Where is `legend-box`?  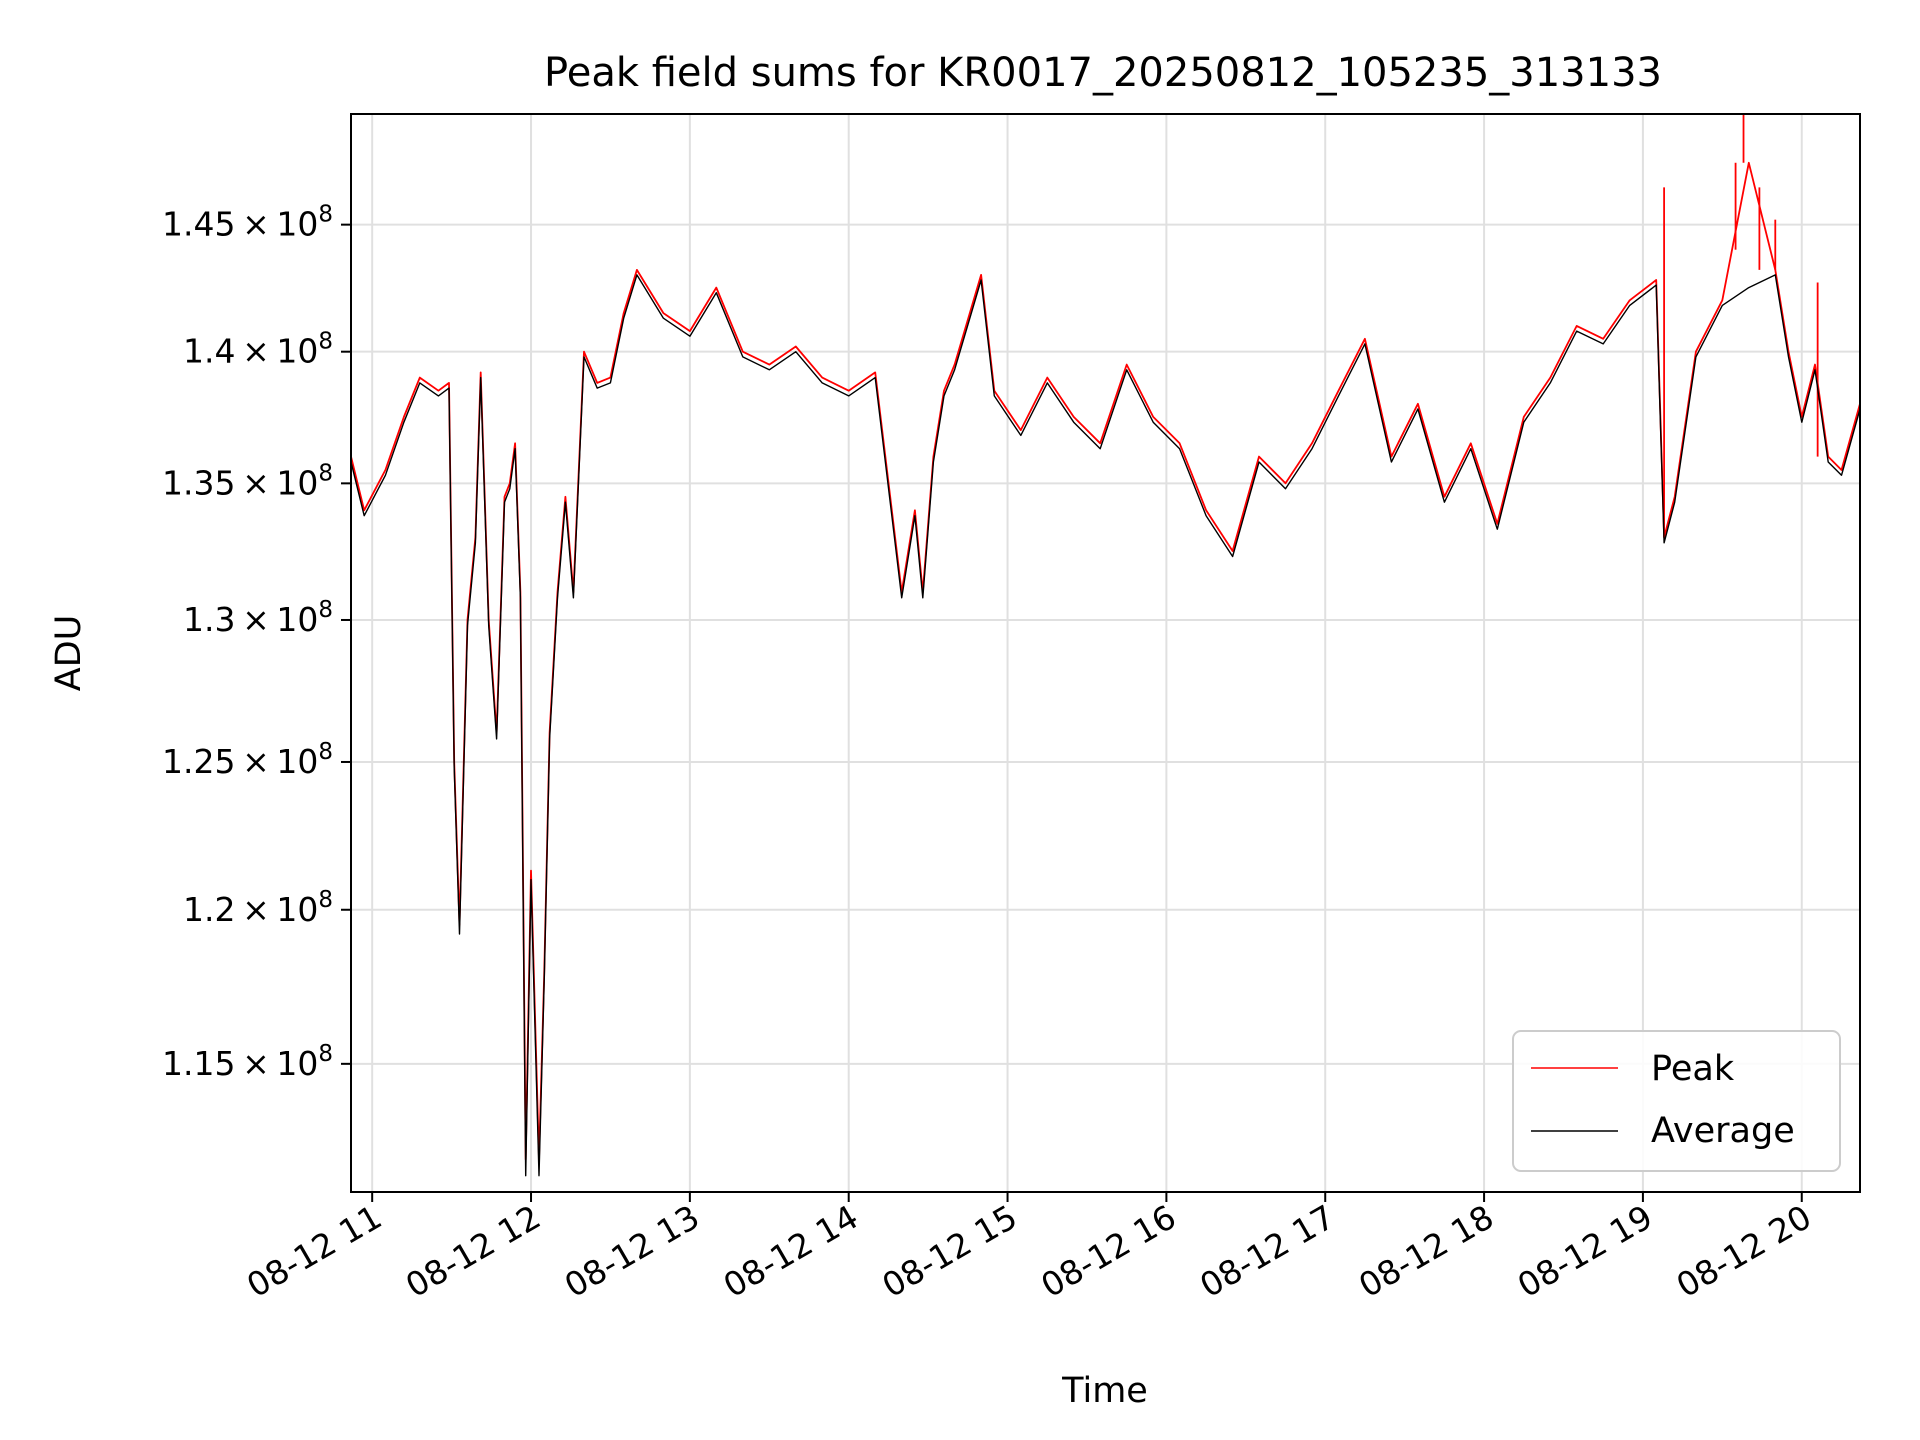
legend-box is located at coordinates (1676, 1101).